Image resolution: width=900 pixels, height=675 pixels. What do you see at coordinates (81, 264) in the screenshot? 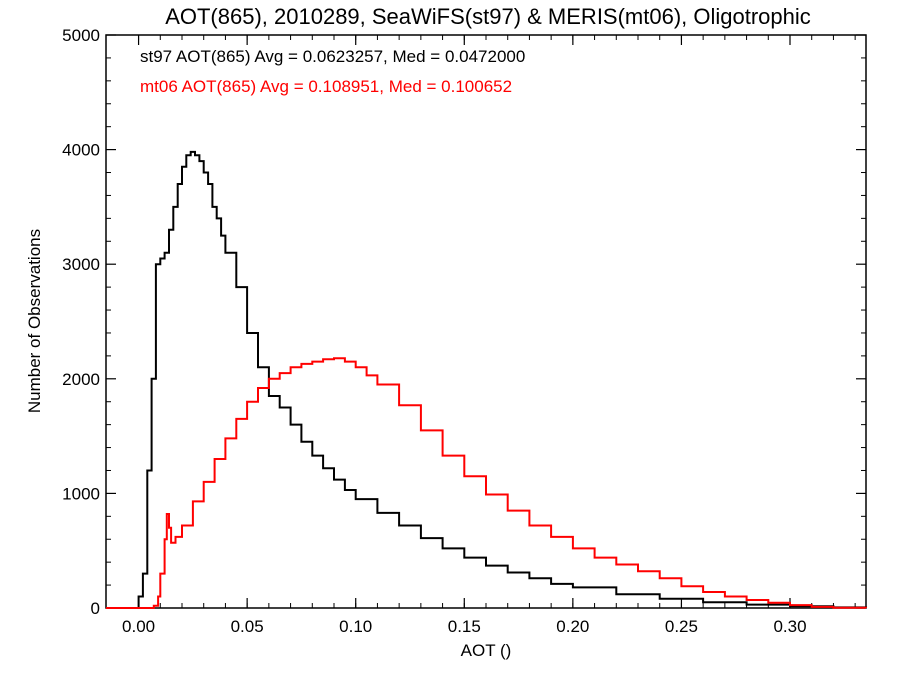
I see `y-tick-label: 3000` at bounding box center [81, 264].